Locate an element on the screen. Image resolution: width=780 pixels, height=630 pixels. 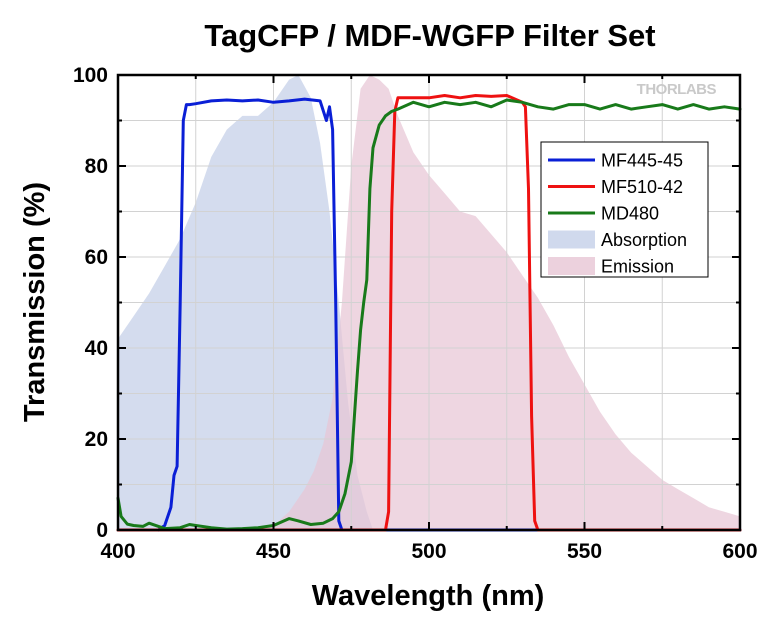
y-tick-label: 20 is located at coordinates (96, 439).